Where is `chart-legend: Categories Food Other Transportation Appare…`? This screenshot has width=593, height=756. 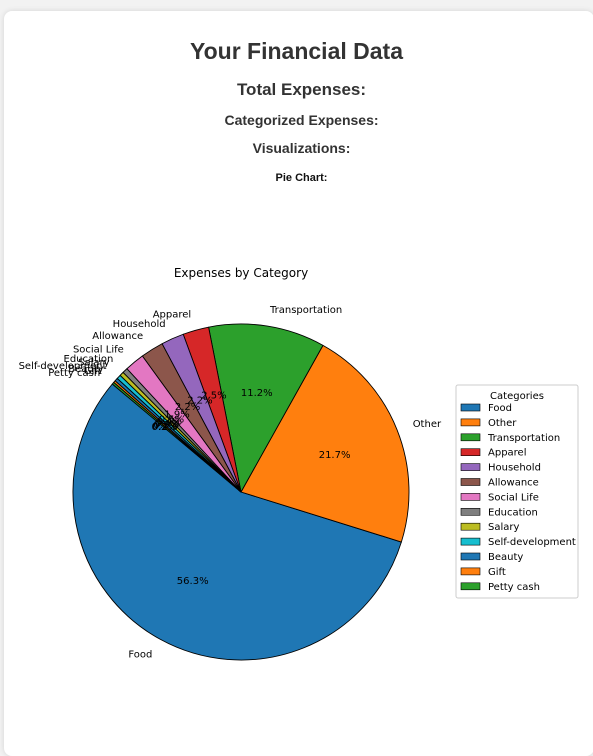 chart-legend: Categories Food Other Transportation Appare… is located at coordinates (517, 491).